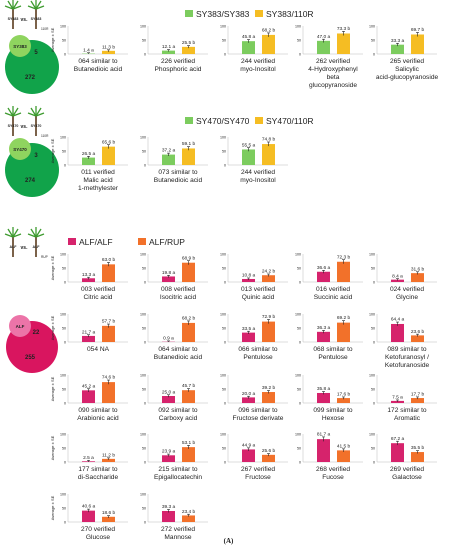 The width and height of the screenshot is (457, 550). What do you see at coordinates (169, 151) in the screenshot?
I see `data-label: 37.2 a` at bounding box center [169, 151].